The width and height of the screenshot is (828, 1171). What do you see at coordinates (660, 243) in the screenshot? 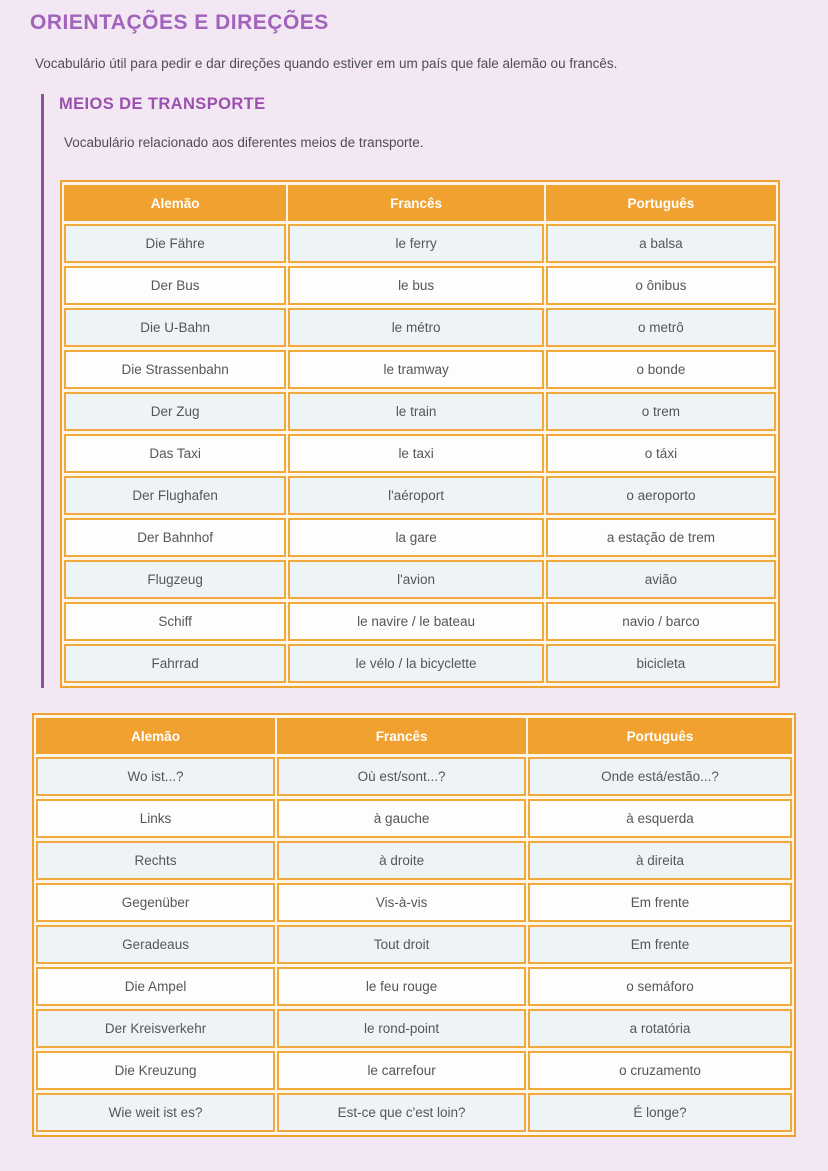
I see `table-cell: a balsa` at bounding box center [660, 243].